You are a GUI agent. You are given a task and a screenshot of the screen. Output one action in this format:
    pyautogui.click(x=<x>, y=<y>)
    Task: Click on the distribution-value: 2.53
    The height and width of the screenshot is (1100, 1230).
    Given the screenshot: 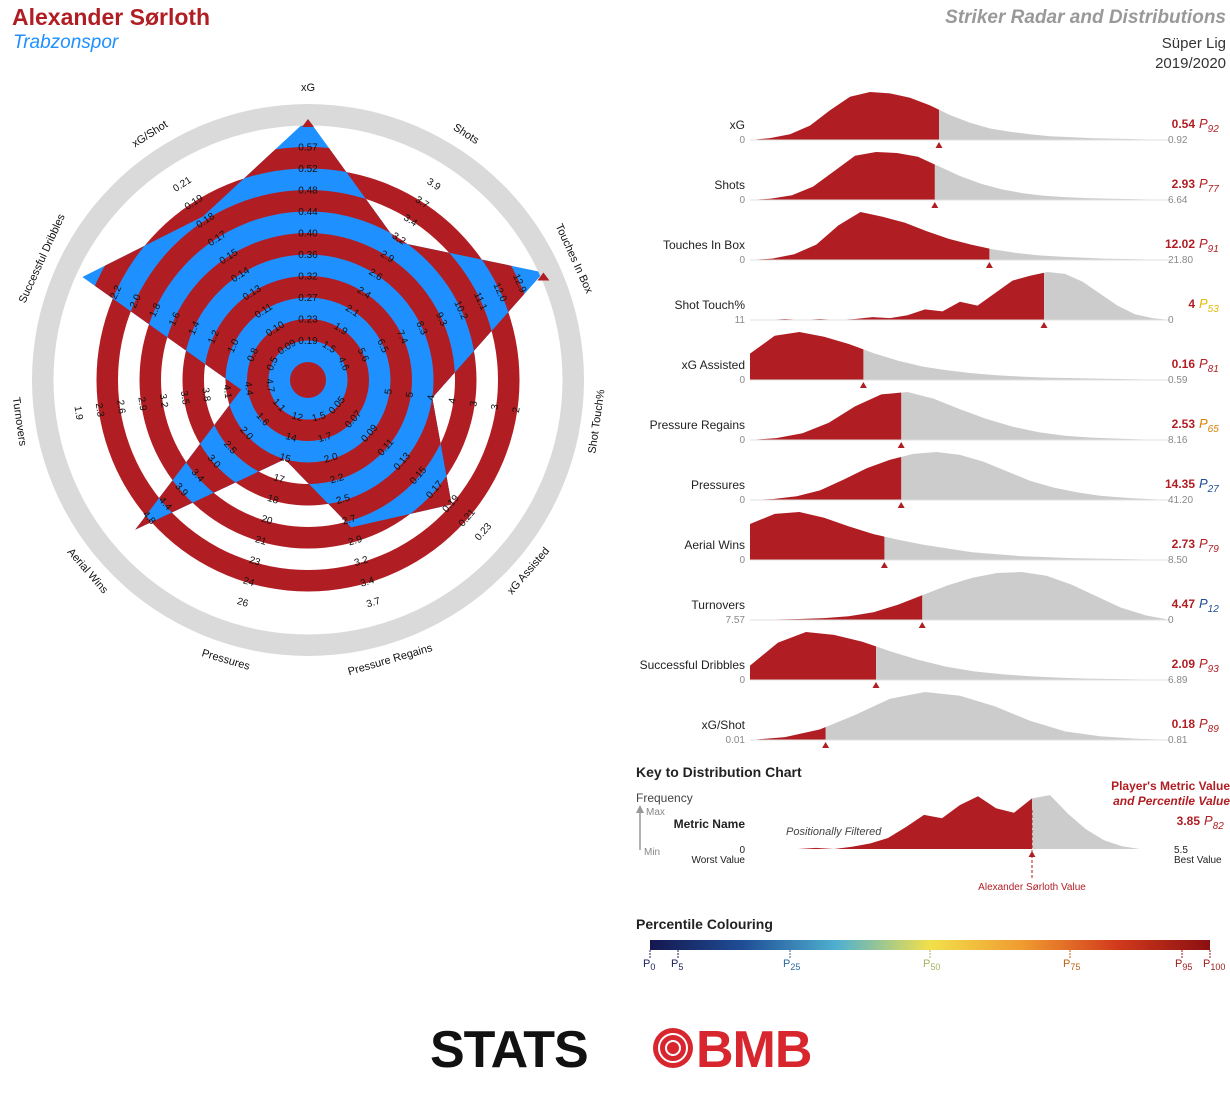 What is the action you would take?
    pyautogui.click(x=1184, y=424)
    